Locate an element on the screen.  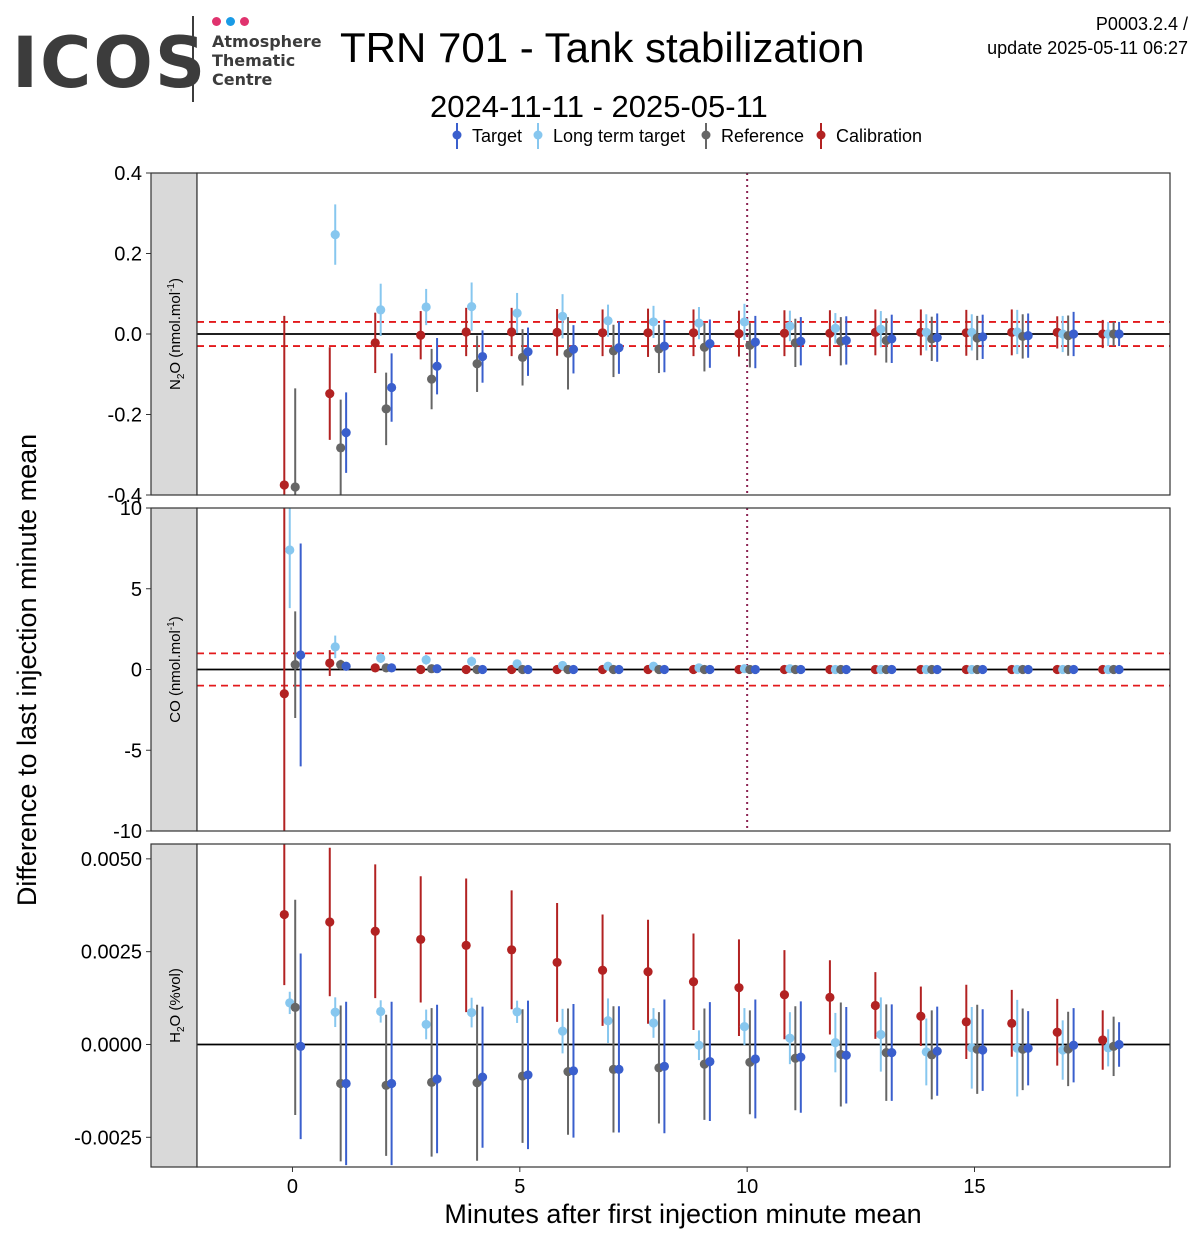
strip-label-part: -1 is located at coordinates (171, 287).